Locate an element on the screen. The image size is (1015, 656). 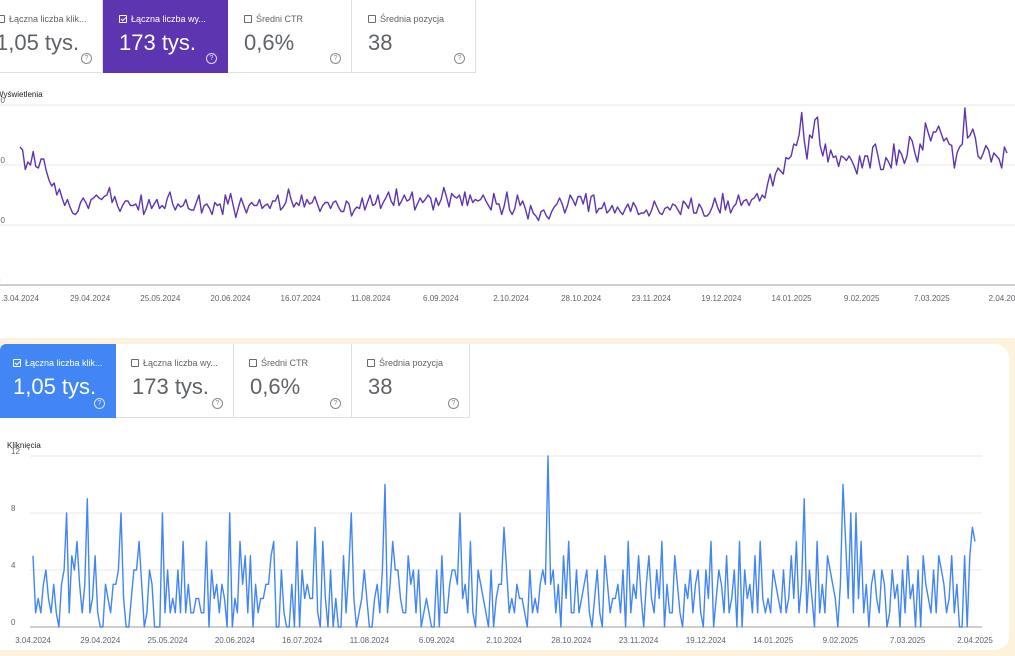
card-position-bottom: Średnia pozycja 38 ? is located at coordinates (411, 381).